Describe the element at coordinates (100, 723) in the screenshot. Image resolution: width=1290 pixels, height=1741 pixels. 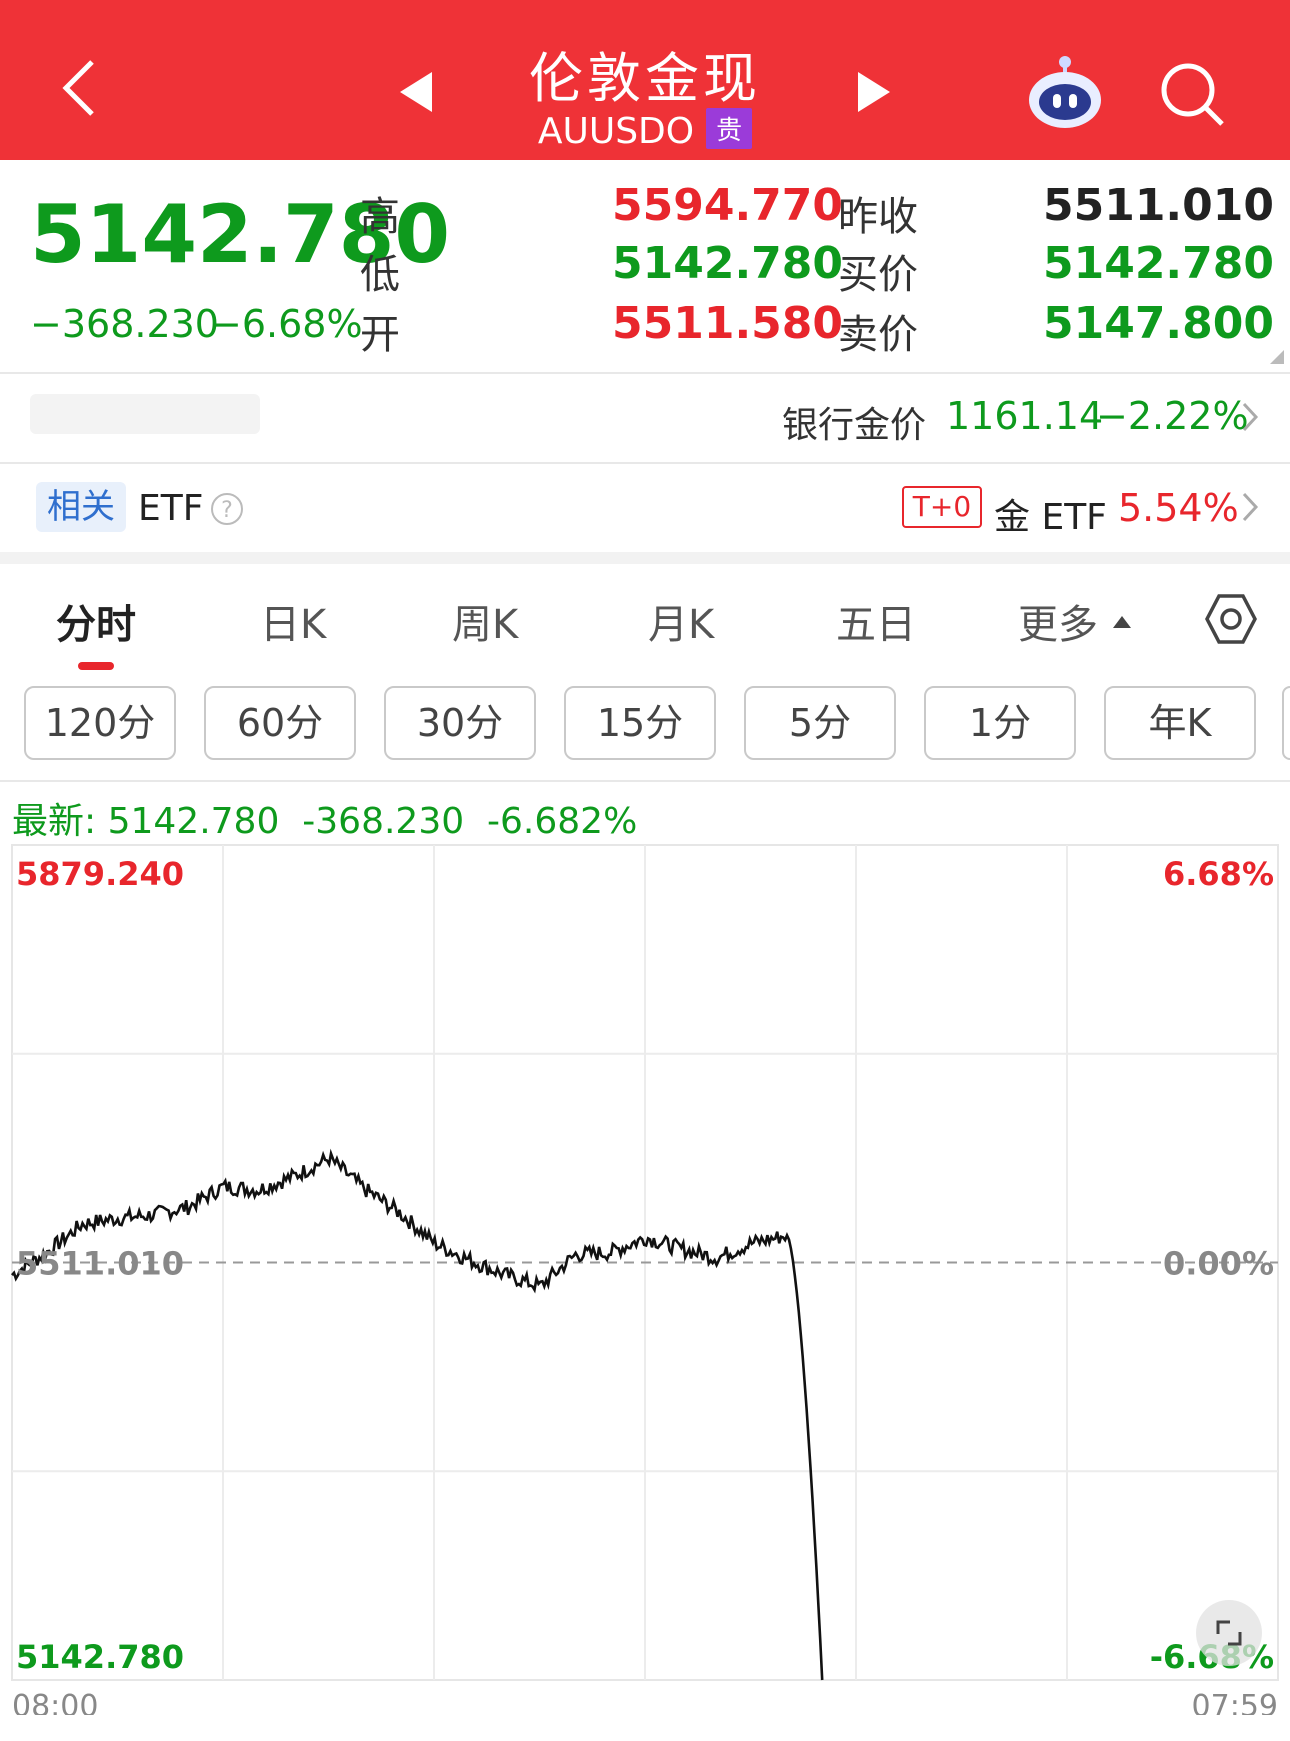
I see `period-120m: 120分` at that location.